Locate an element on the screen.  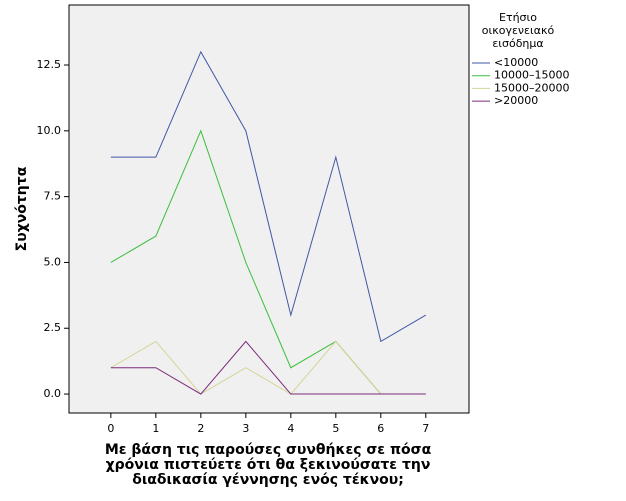
x-tick-label: 1 is located at coordinates (155, 428).